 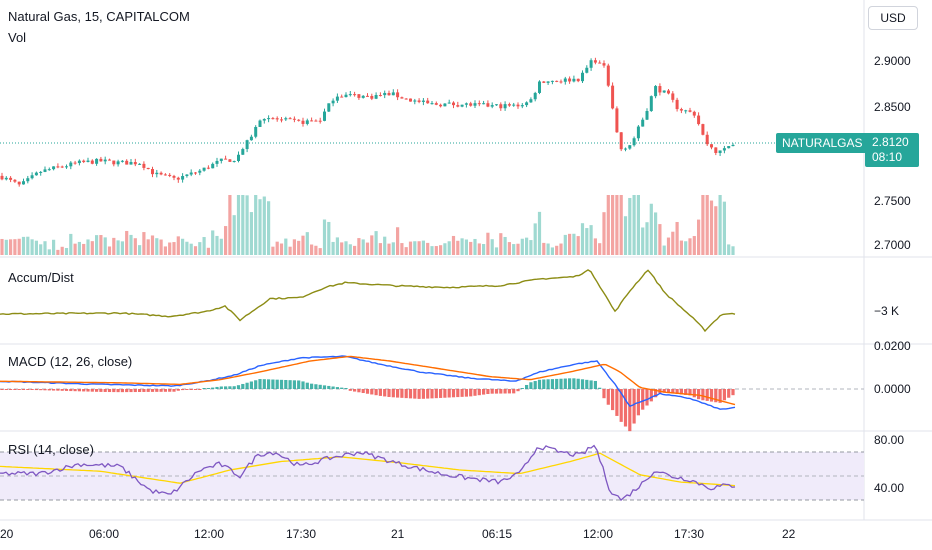 What do you see at coordinates (893, 18) in the screenshot?
I see `currency-button: USD` at bounding box center [893, 18].